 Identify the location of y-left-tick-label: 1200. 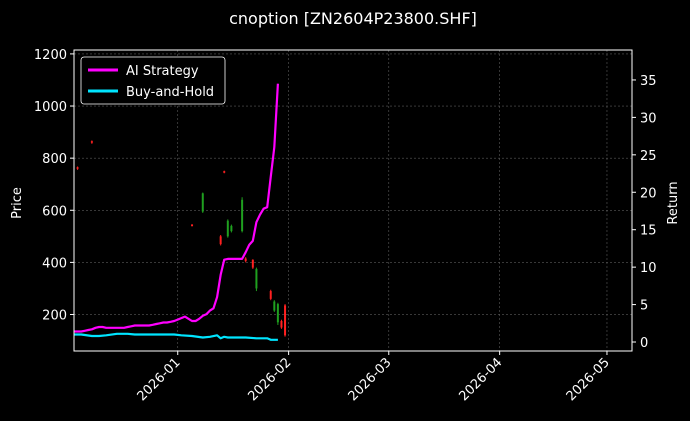
(50, 55).